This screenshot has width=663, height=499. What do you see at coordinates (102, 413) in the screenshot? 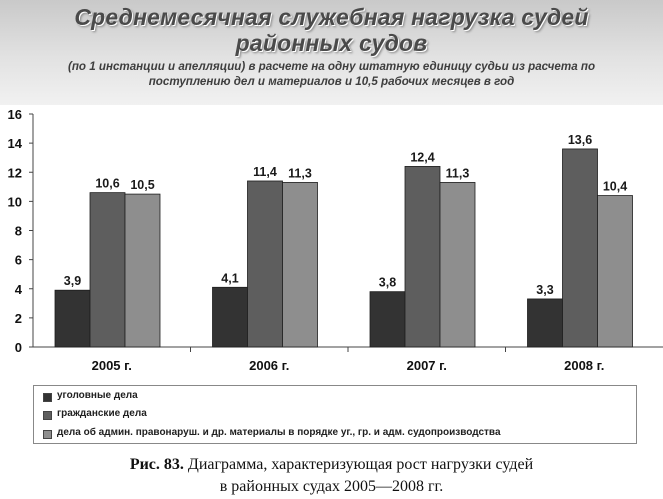
I see `legend-label-civil: гражданские дела` at bounding box center [102, 413].